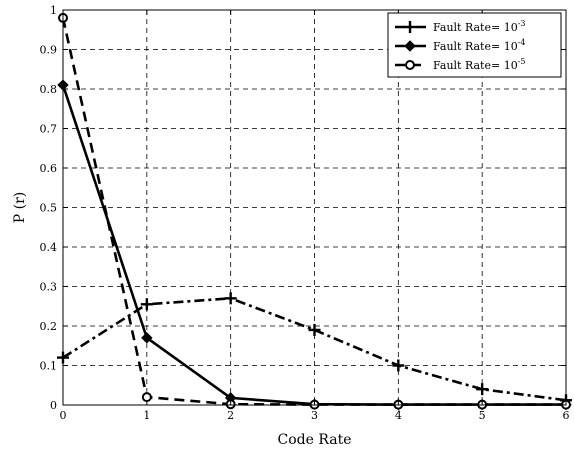 Image resolution: width=574 pixels, height=450 pixels. I want to click on y-tick-label: 0.5, so click(49, 208).